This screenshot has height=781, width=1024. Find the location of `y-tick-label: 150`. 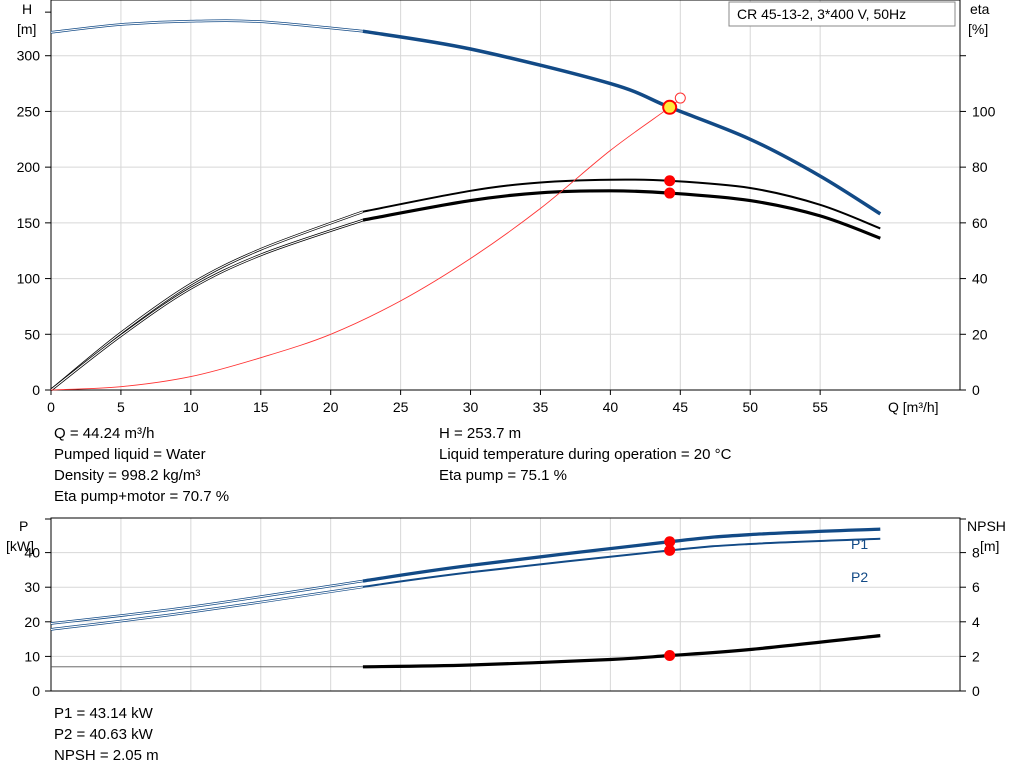

y-tick-label: 150 is located at coordinates (29, 223).